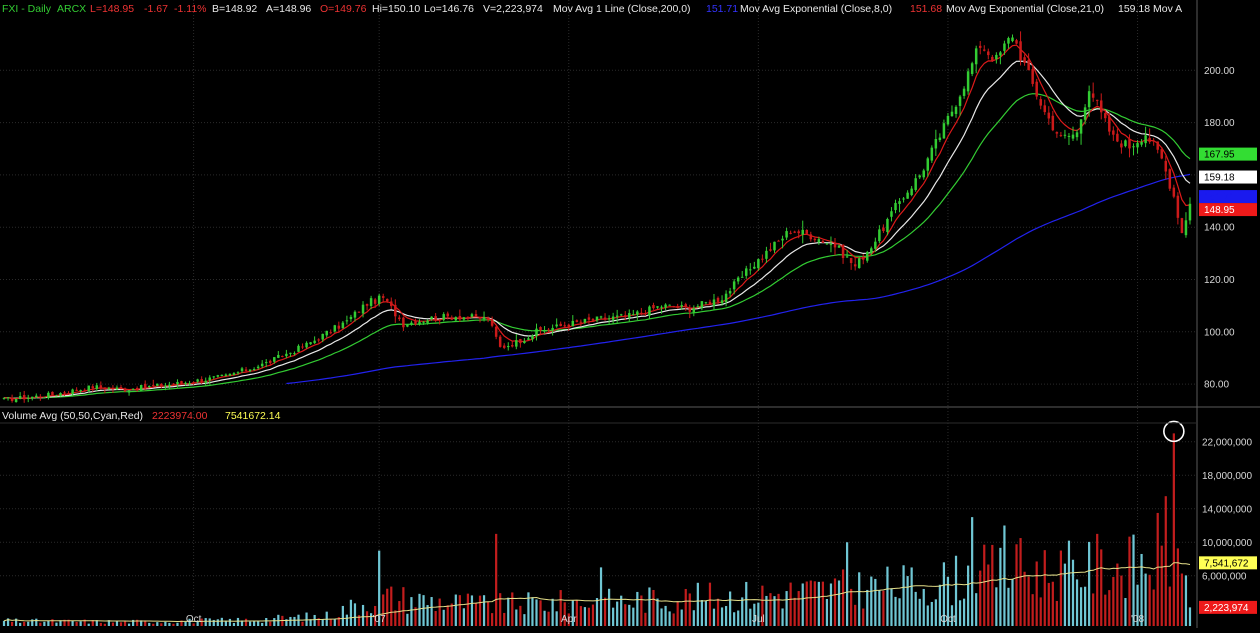  Describe the element at coordinates (816, 9) in the screenshot. I see `ema8-label: Mov Avg Exponential (Close,8,0)` at that location.